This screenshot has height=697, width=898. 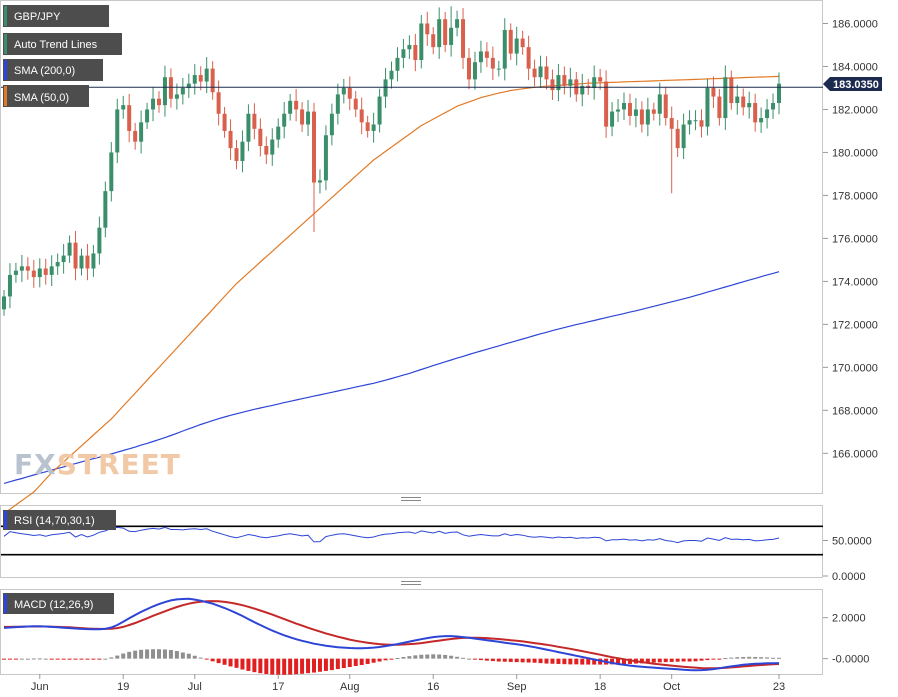 I want to click on legend-macd-button: MACD (12,26,9), so click(x=58, y=603).